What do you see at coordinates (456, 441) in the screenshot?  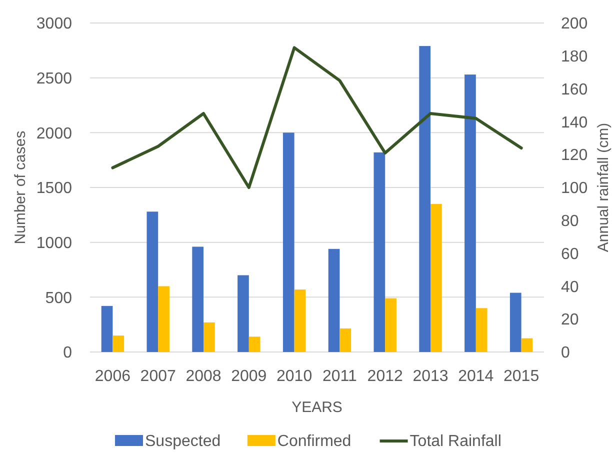 I see `legend-label: Total Rainfall` at bounding box center [456, 441].